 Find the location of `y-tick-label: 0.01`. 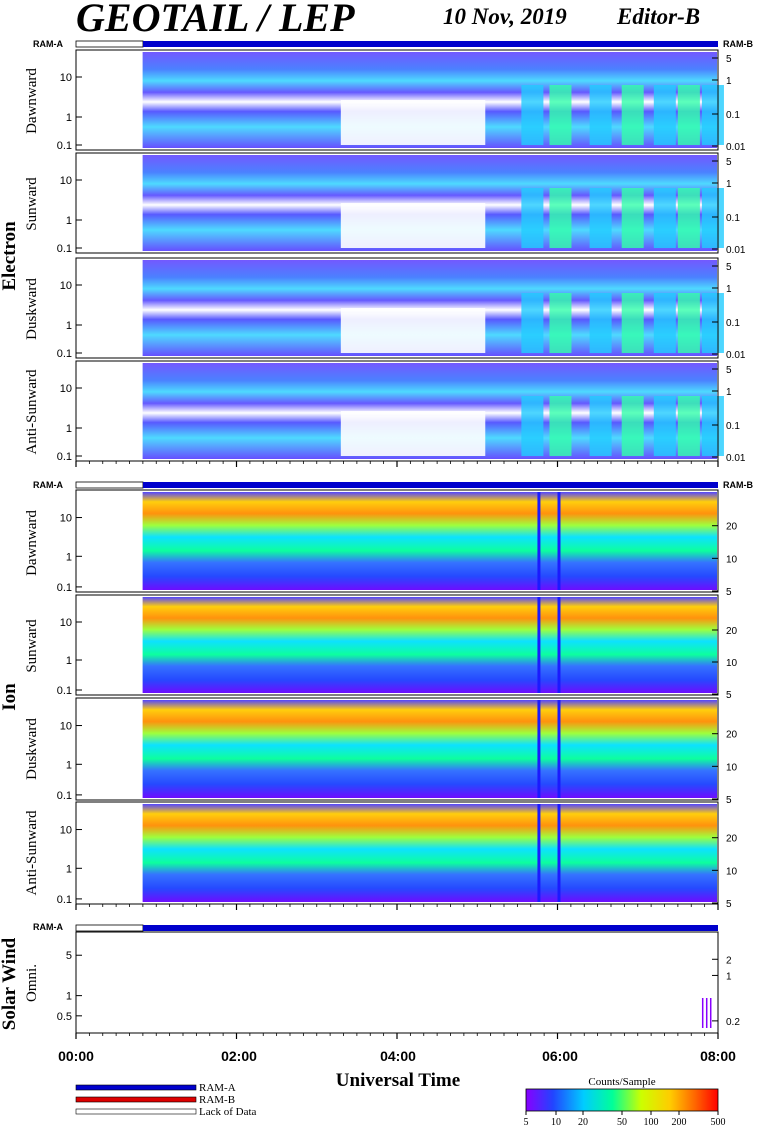

y-tick-label: 0.01 is located at coordinates (736, 355).